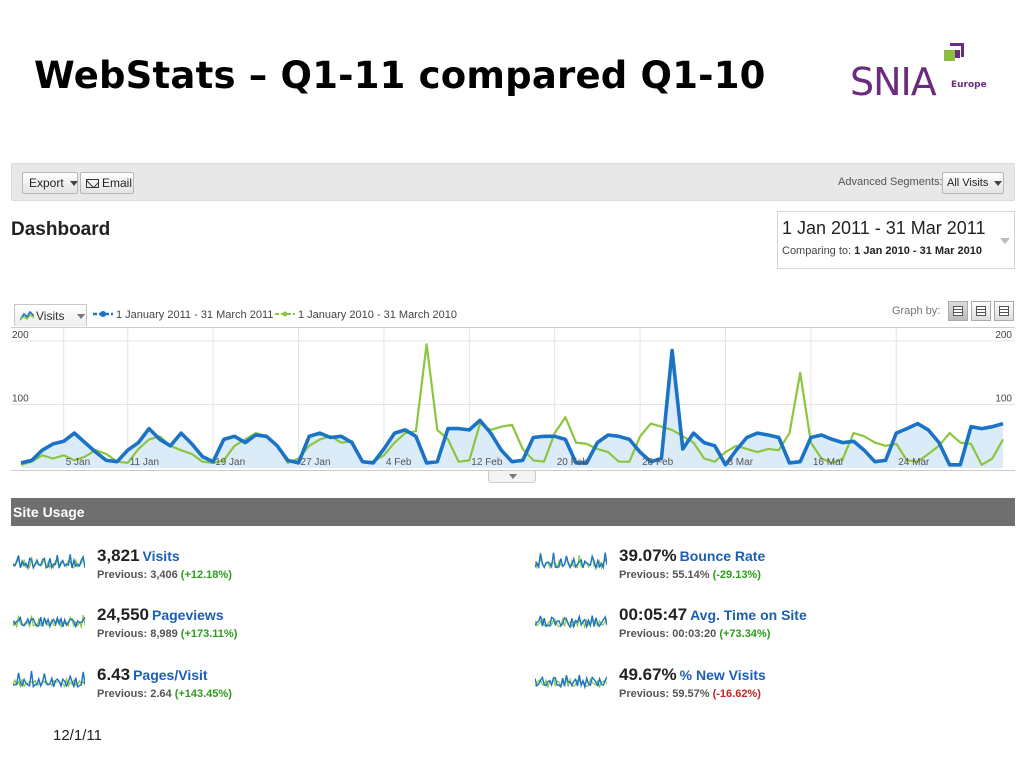  What do you see at coordinates (161, 694) in the screenshot?
I see `previous-value: 2.64` at bounding box center [161, 694].